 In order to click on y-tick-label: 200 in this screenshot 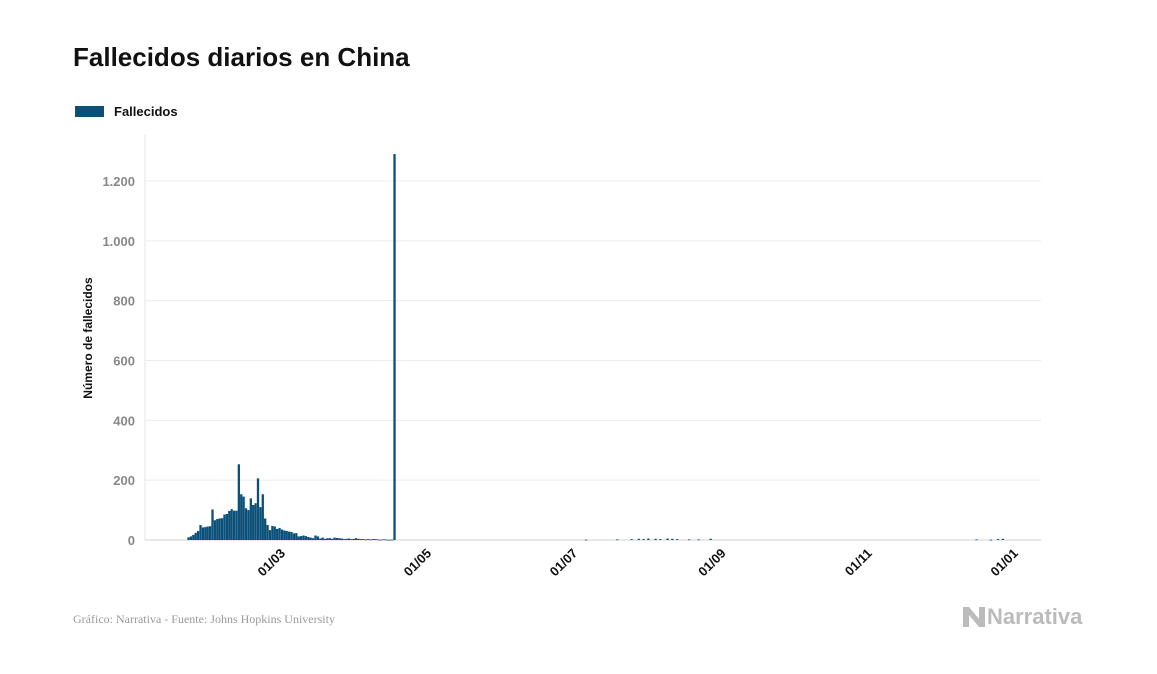, I will do `click(124, 480)`.